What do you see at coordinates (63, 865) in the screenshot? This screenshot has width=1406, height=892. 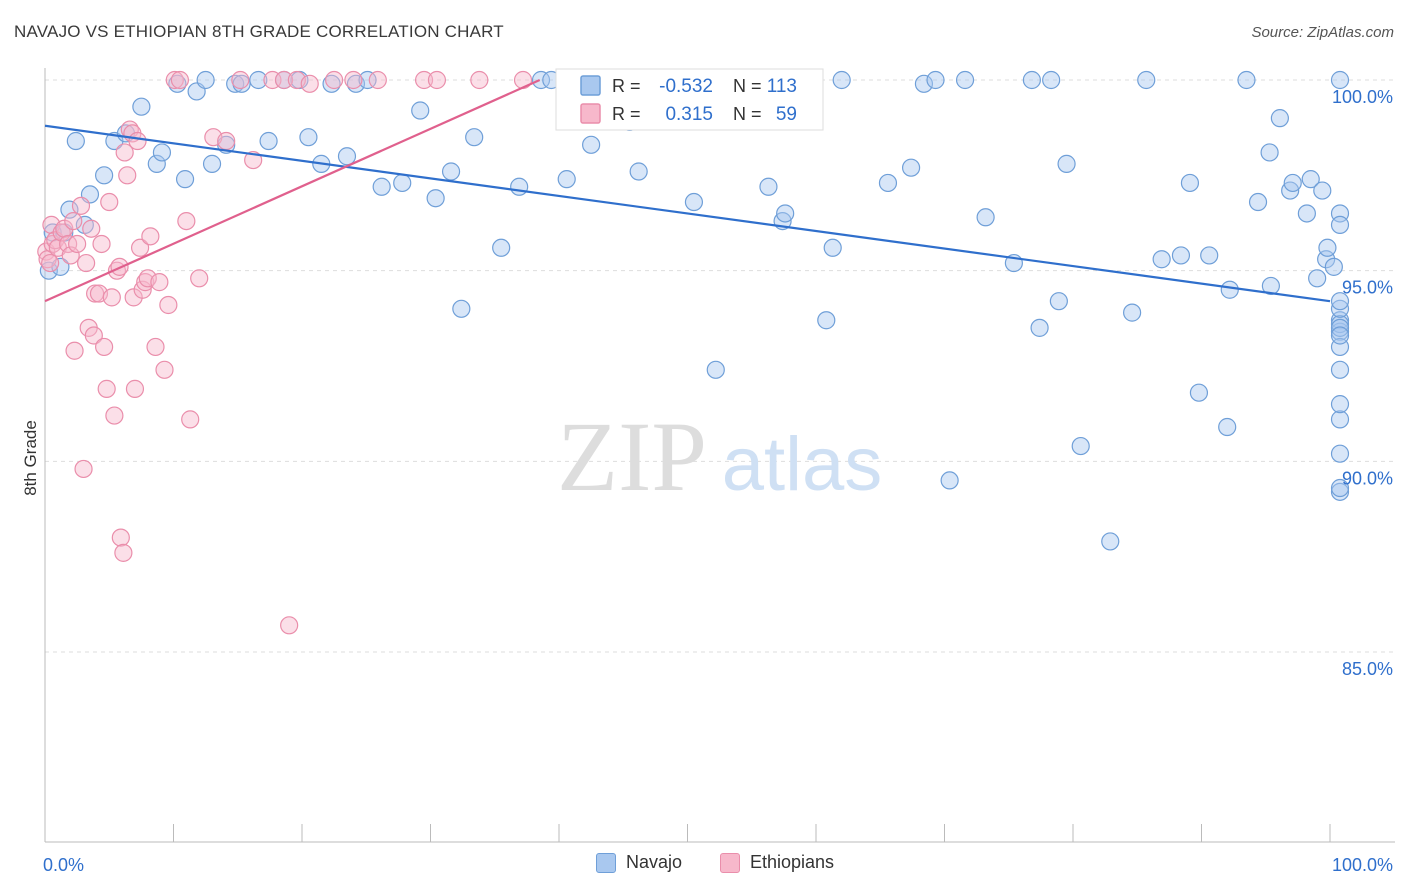 I see `x-tick-label: 0.0%` at bounding box center [63, 865].